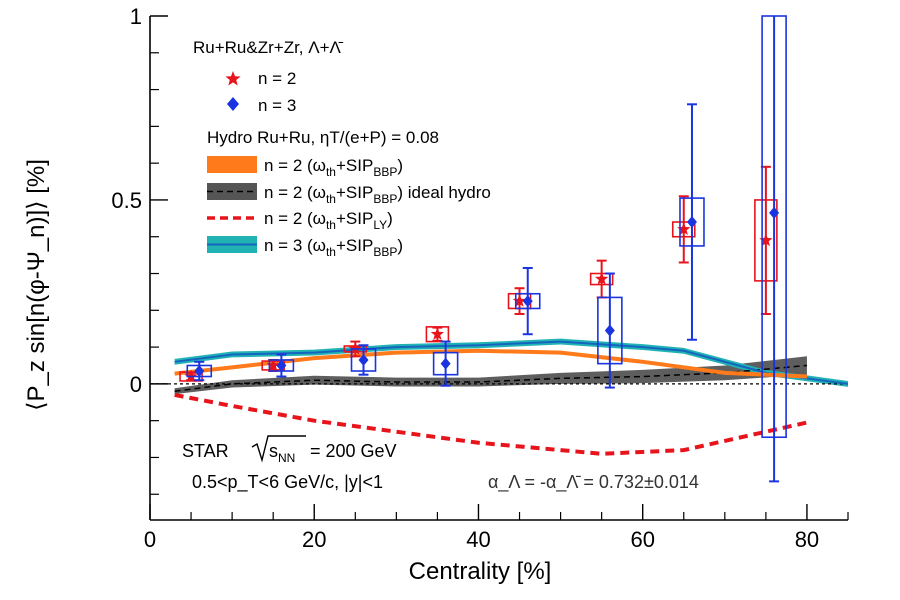 The height and width of the screenshot is (600, 900). I want to click on x-tick-label-60: 60, so click(642, 539).